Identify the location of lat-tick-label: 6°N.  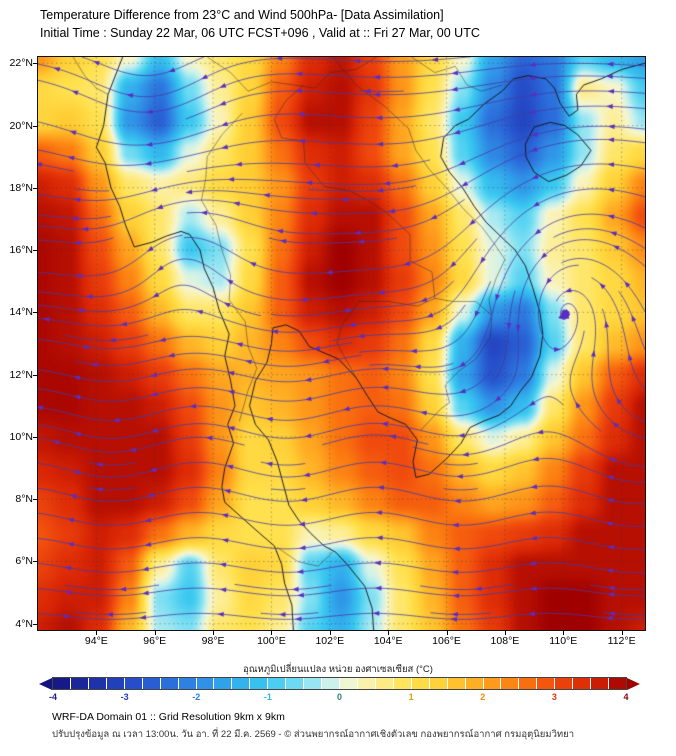
(24, 561).